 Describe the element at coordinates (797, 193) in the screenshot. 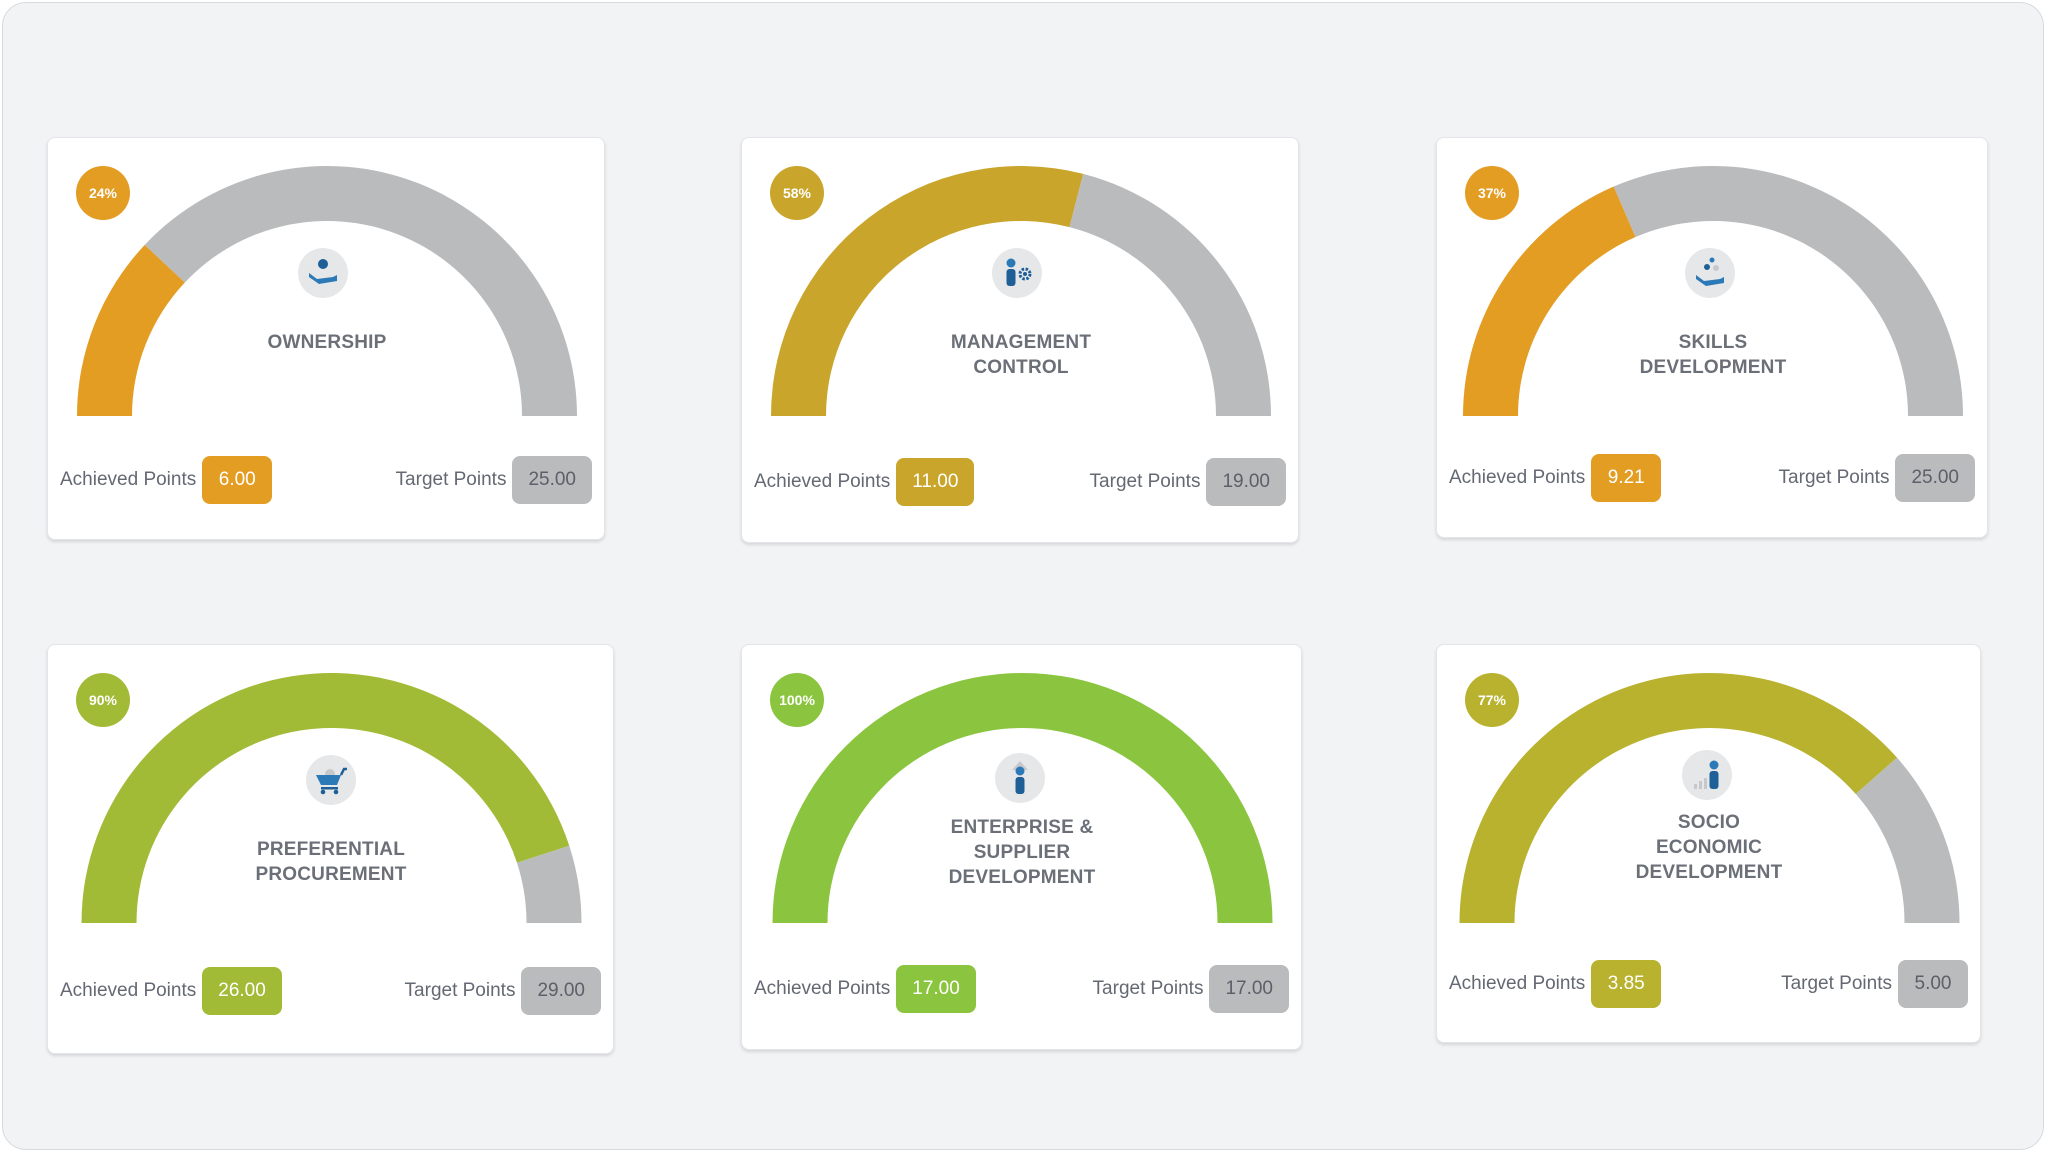

I see `percent-badge: 58%` at that location.